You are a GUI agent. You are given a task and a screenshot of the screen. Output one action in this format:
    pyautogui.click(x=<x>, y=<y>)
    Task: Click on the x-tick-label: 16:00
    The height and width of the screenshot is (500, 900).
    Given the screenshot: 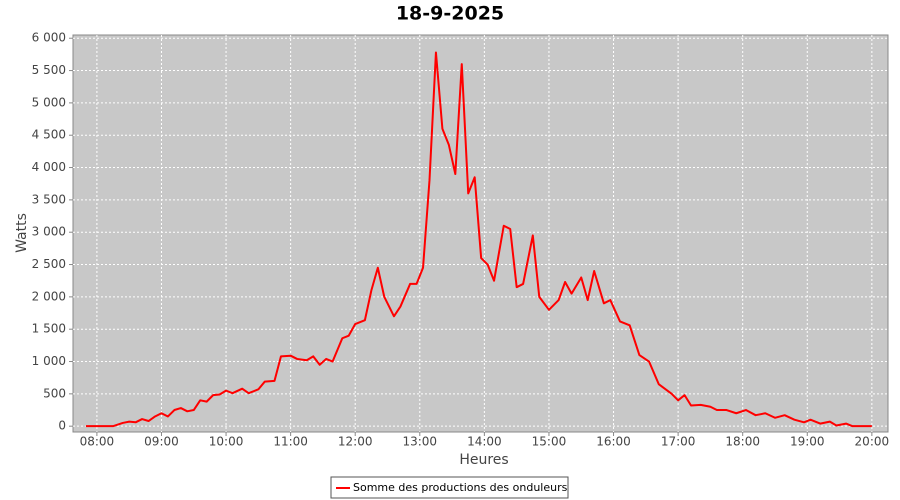 What is the action you would take?
    pyautogui.click(x=613, y=442)
    